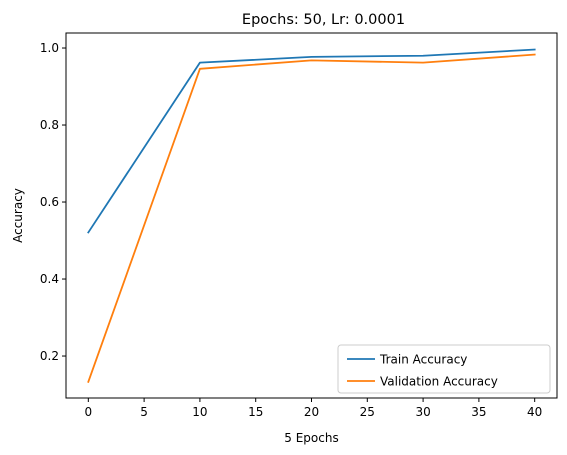 The width and height of the screenshot is (567, 455). What do you see at coordinates (311, 438) in the screenshot?
I see `x-axis-label: 5 Epochs` at bounding box center [311, 438].